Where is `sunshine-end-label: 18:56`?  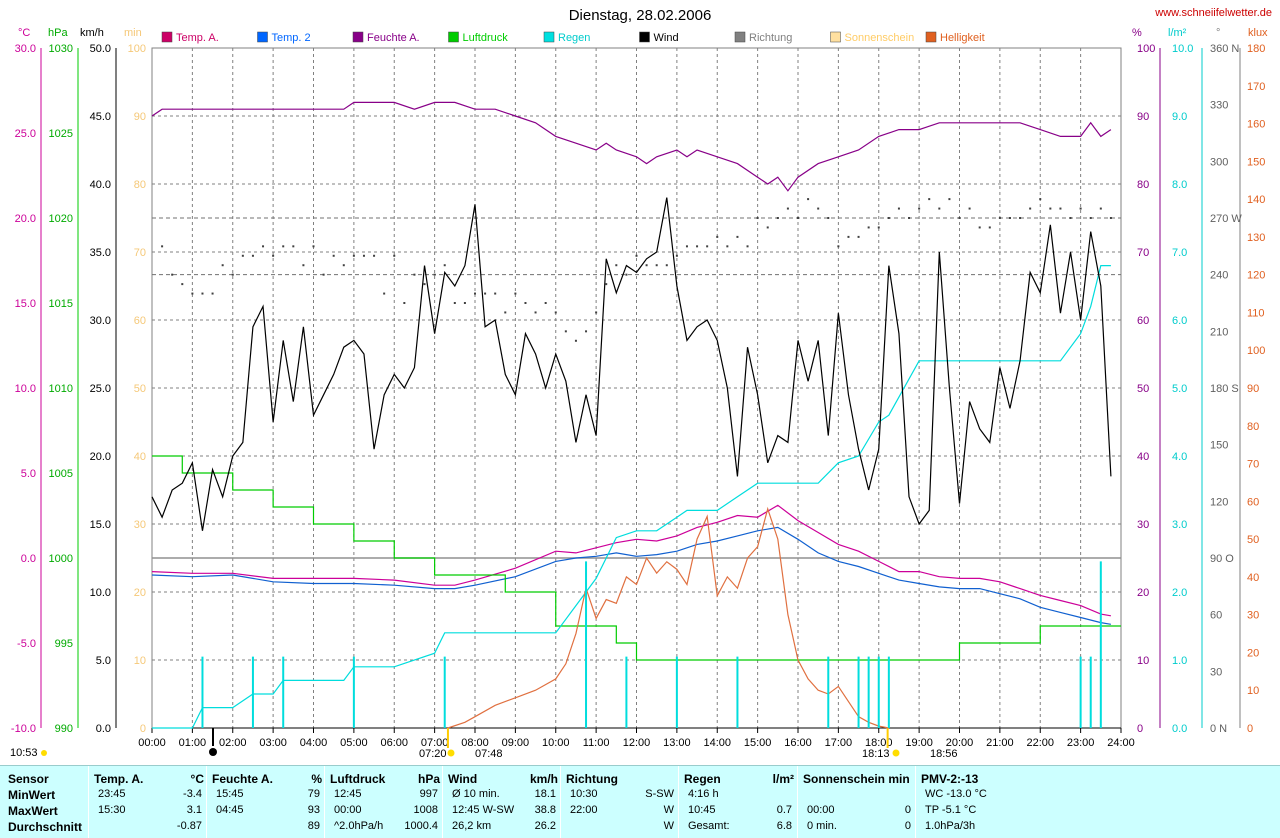 sunshine-end-label: 18:56 is located at coordinates (944, 754).